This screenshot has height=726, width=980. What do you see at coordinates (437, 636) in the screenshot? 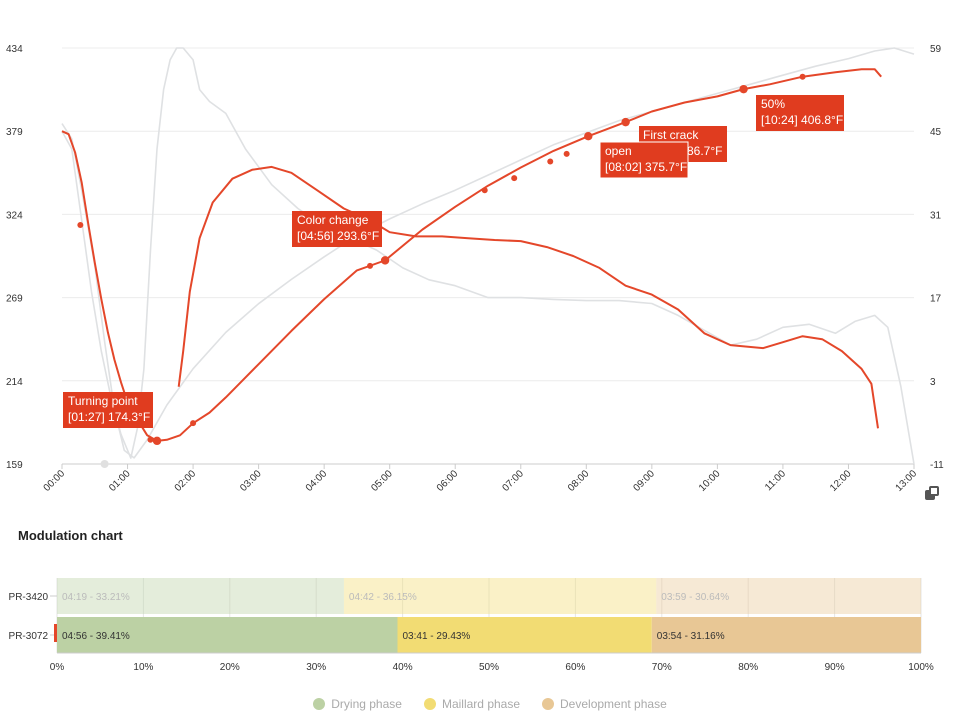
I see `modulation-bar-label: 03:41 - 29.43%` at bounding box center [437, 636].